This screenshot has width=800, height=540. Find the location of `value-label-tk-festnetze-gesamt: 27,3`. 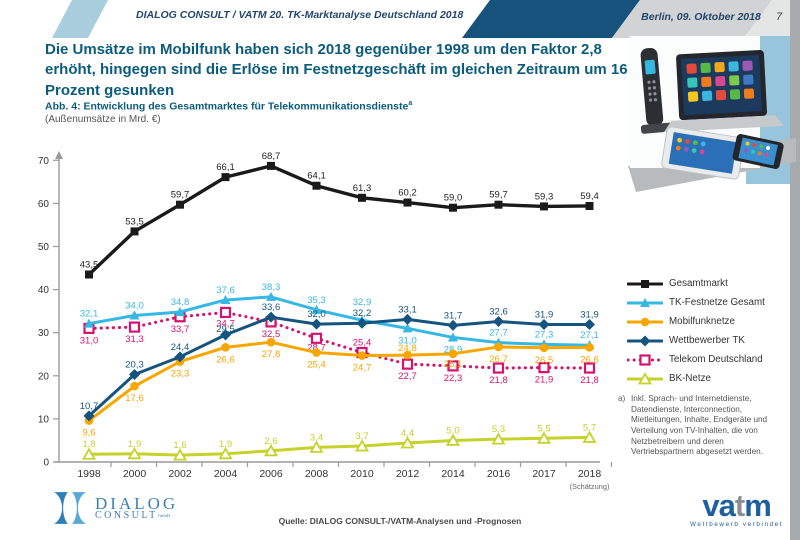

value-label-tk-festnetze-gesamt: 27,3 is located at coordinates (544, 334).